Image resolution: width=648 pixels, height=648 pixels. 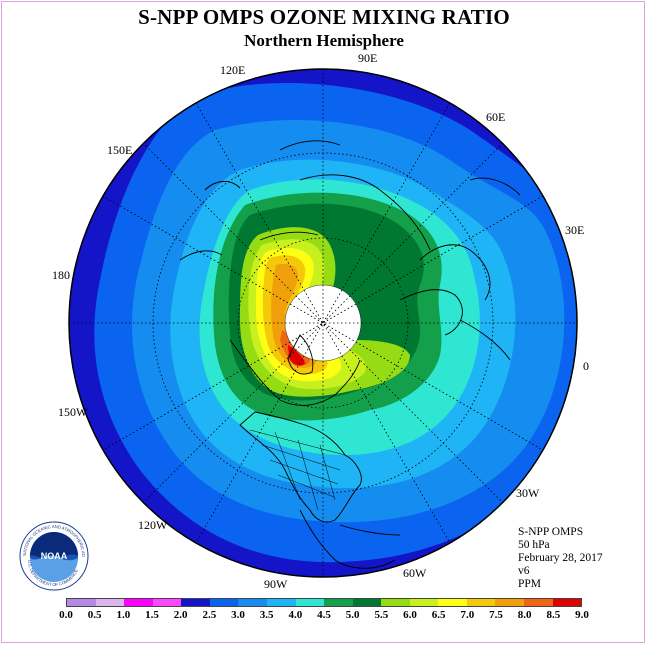 What do you see at coordinates (368, 58) in the screenshot?
I see `lon-label-90e: 90E` at bounding box center [368, 58].